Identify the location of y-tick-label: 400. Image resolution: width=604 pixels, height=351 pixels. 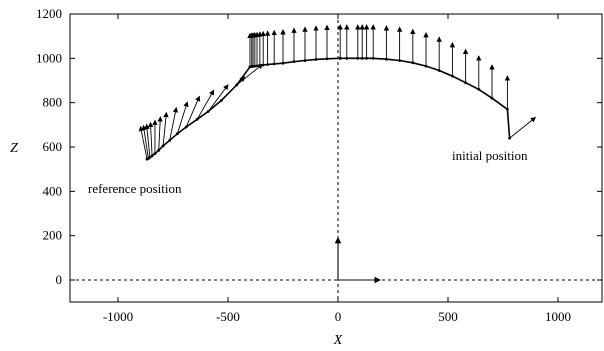
(53, 190).